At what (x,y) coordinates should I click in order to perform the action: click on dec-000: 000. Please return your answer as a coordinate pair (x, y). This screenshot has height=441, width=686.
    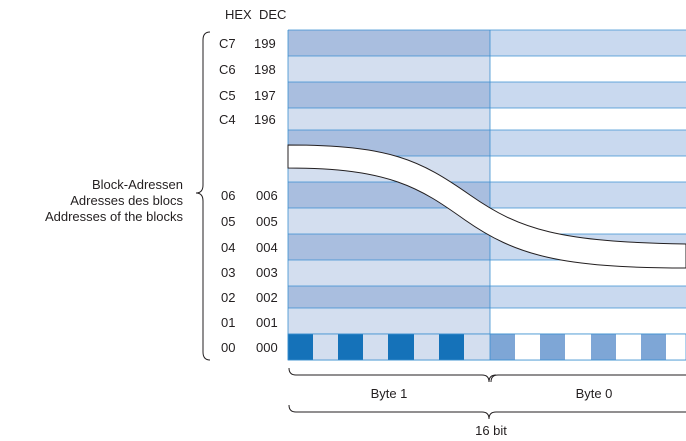
    Looking at the image, I should click on (267, 347).